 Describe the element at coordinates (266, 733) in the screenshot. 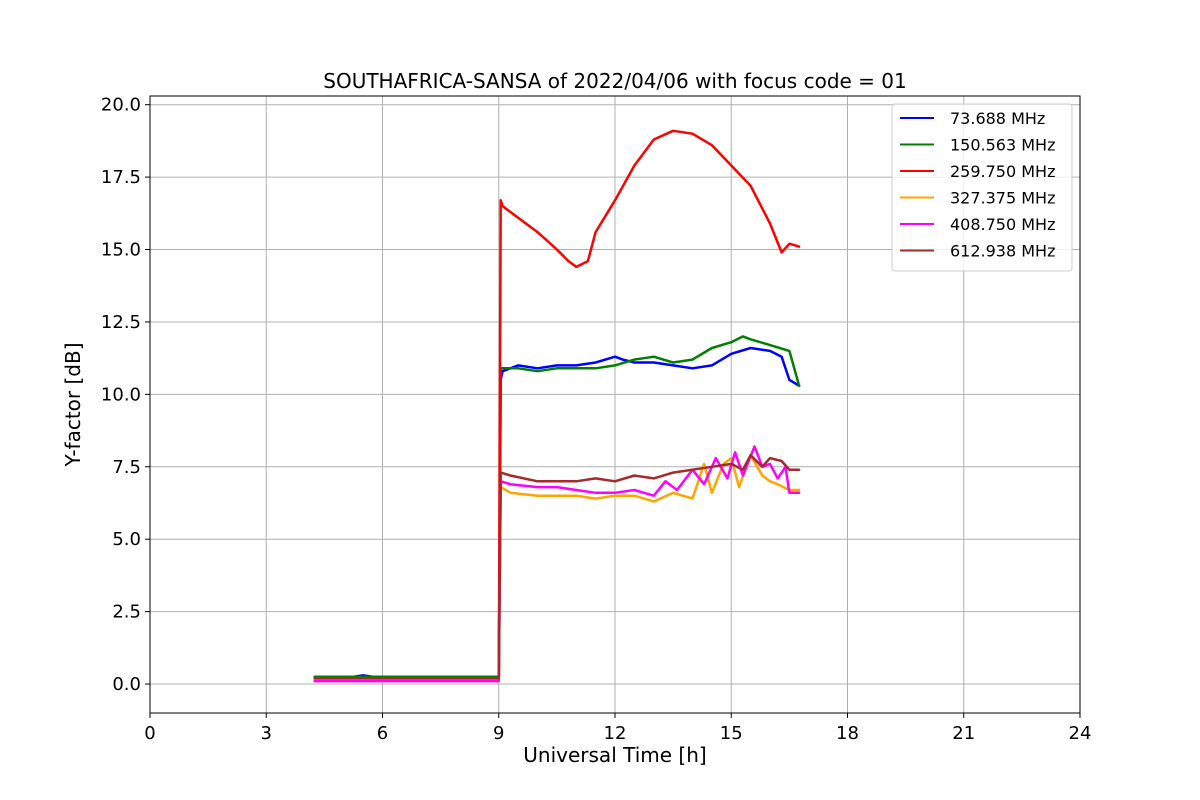

I see `x-tick-label: 3` at that location.